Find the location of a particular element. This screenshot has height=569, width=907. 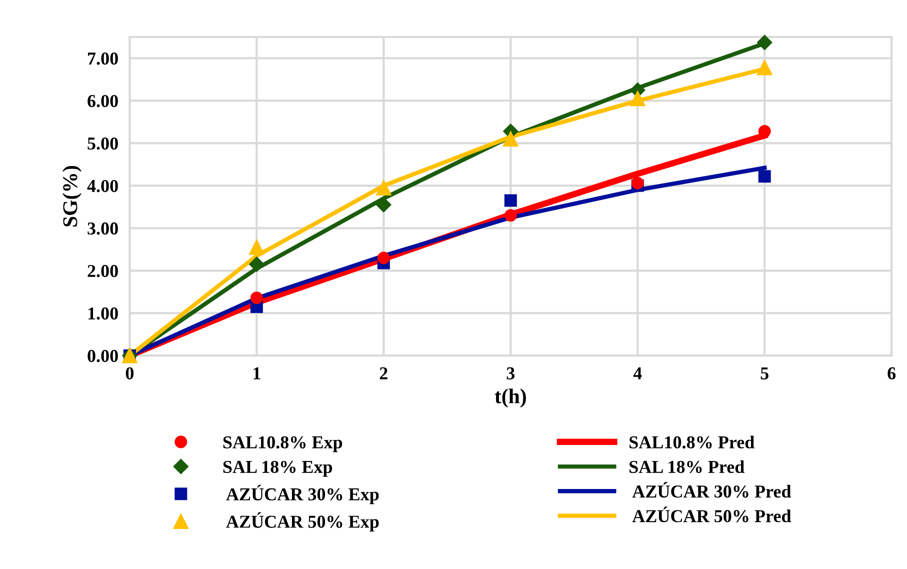

y-tick-label: 5.00 is located at coordinates (103, 143).